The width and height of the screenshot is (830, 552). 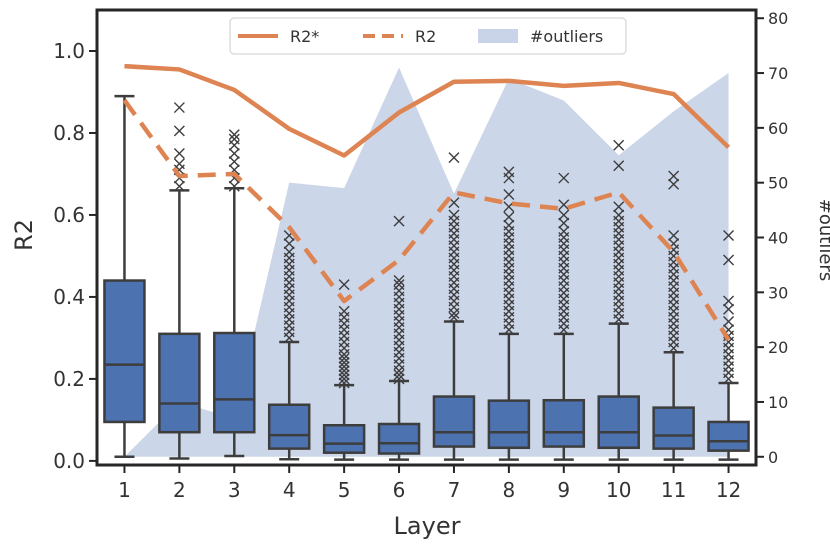 What do you see at coordinates (778, 238) in the screenshot?
I see `y2-tick-label: 40` at bounding box center [778, 238].